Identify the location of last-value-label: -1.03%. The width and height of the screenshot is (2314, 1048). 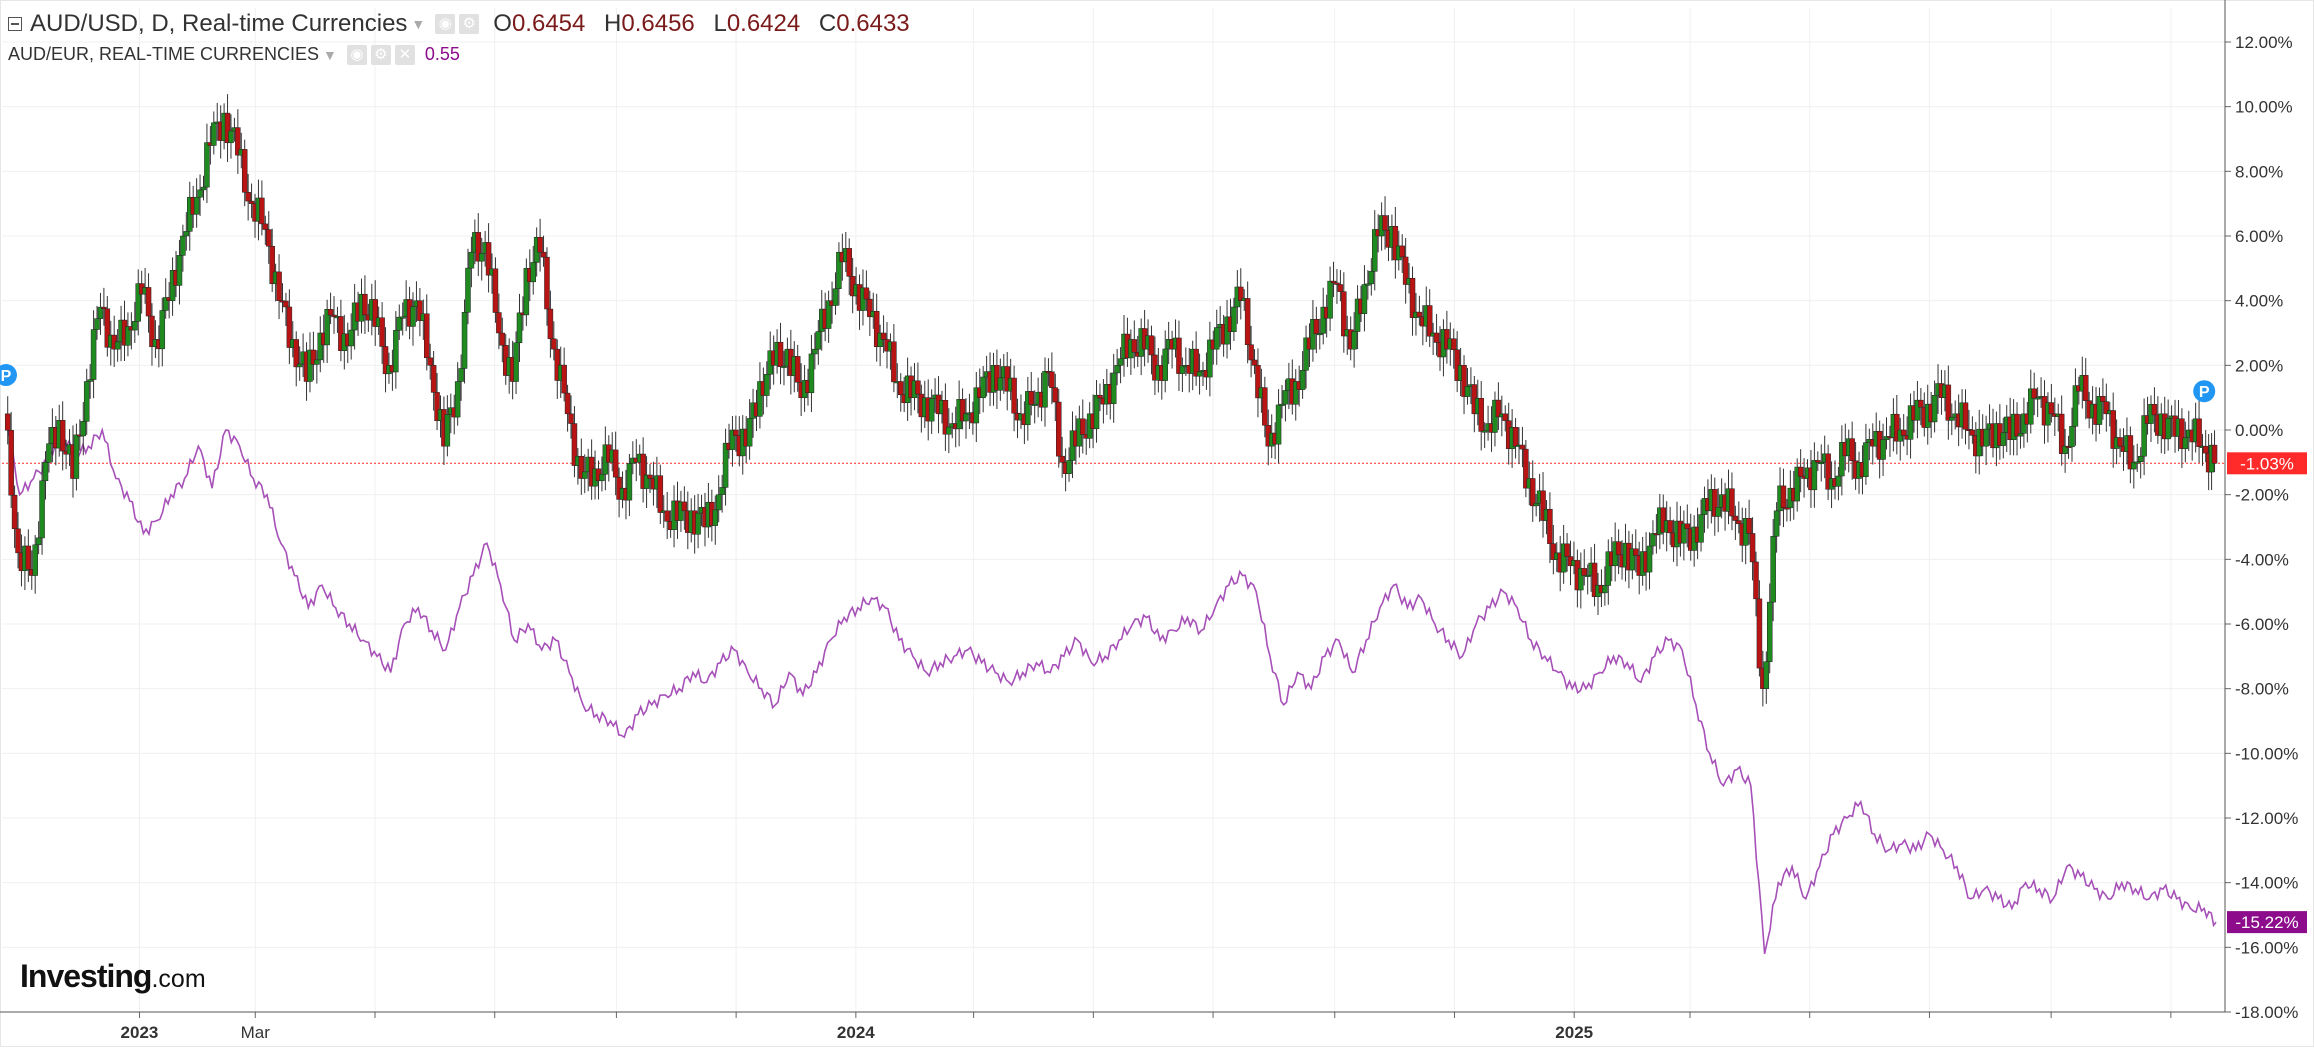
(2267, 463).